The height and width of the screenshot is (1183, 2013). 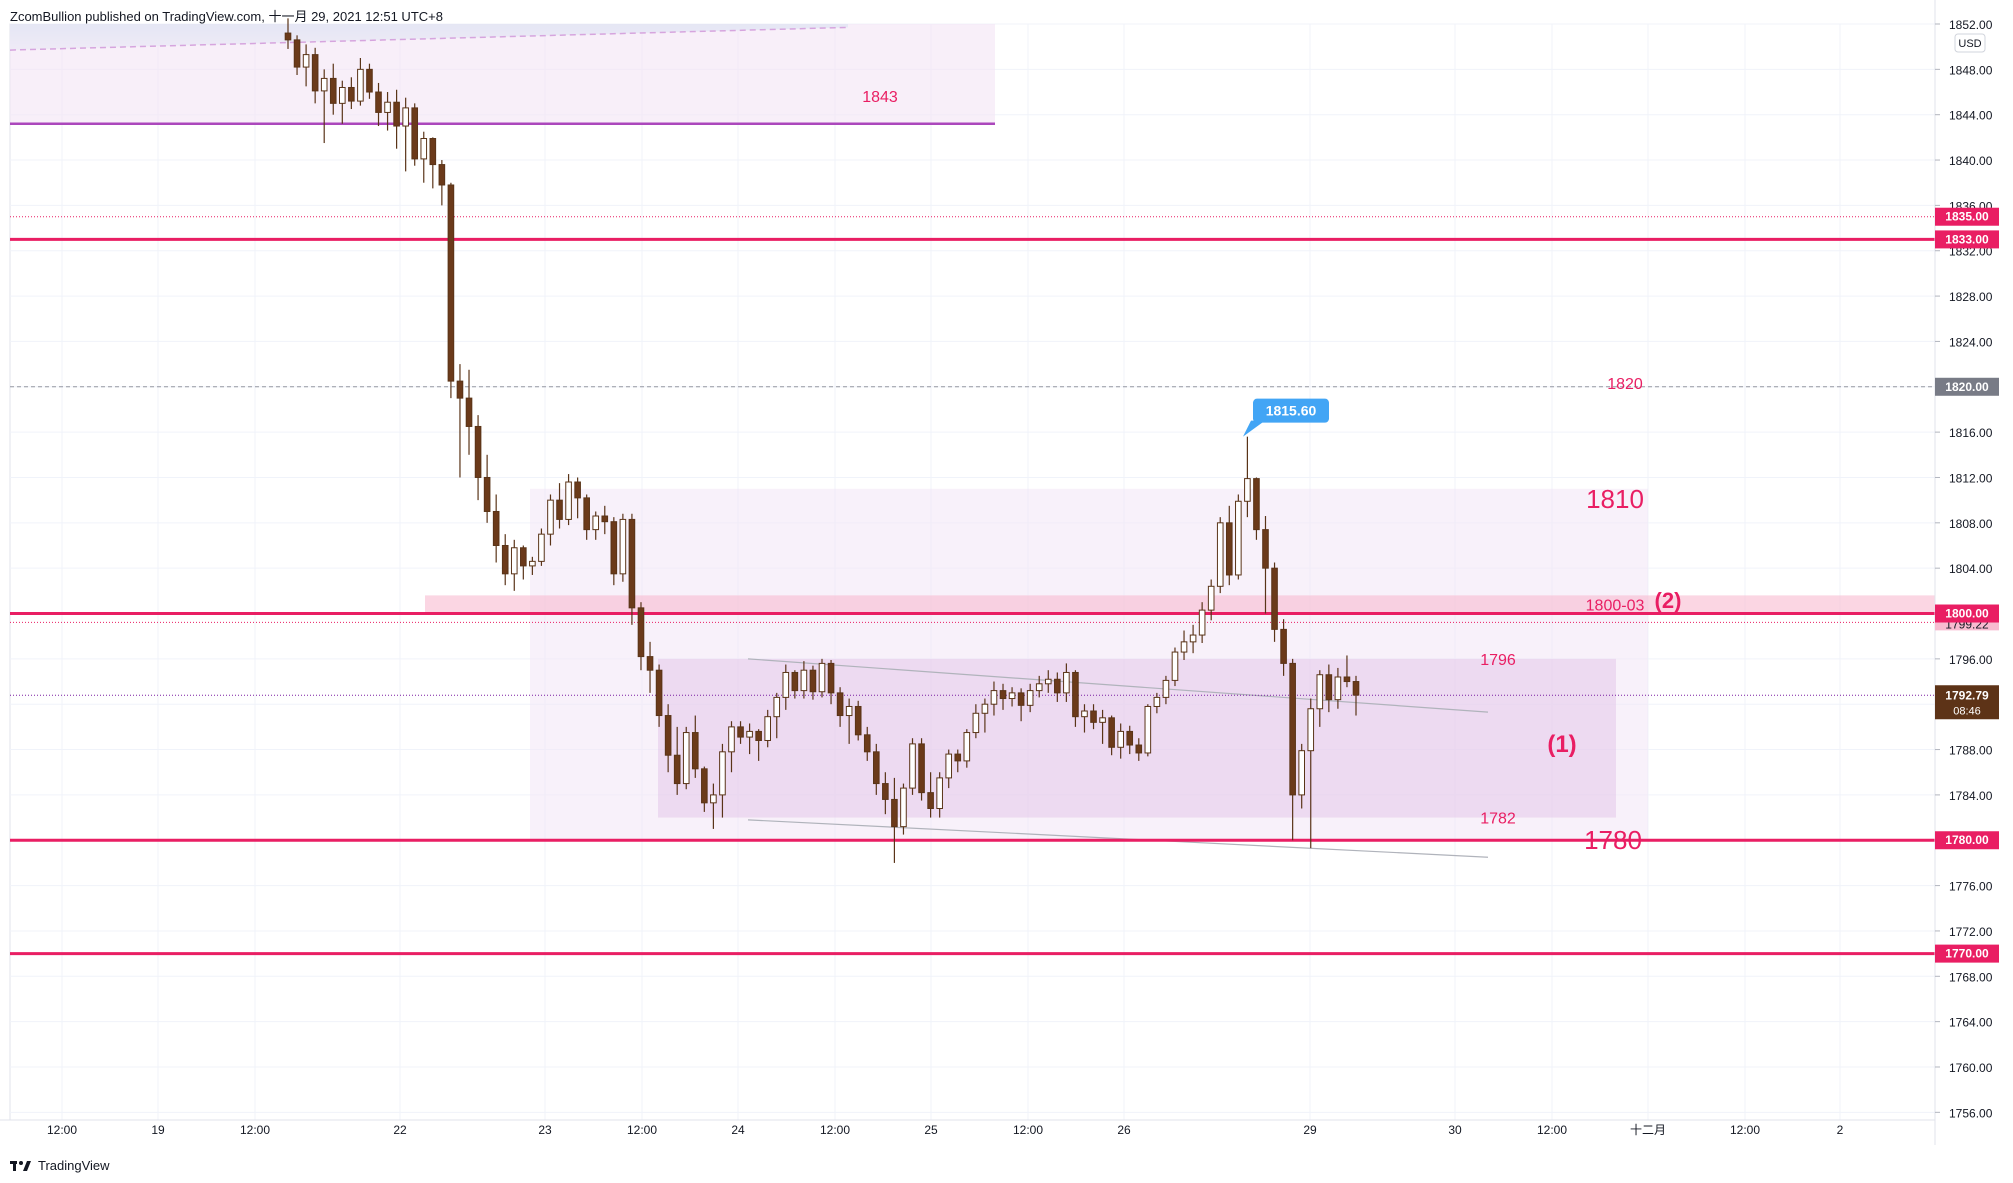 I want to click on price-tick-label: 1772.00, so click(x=1971, y=932).